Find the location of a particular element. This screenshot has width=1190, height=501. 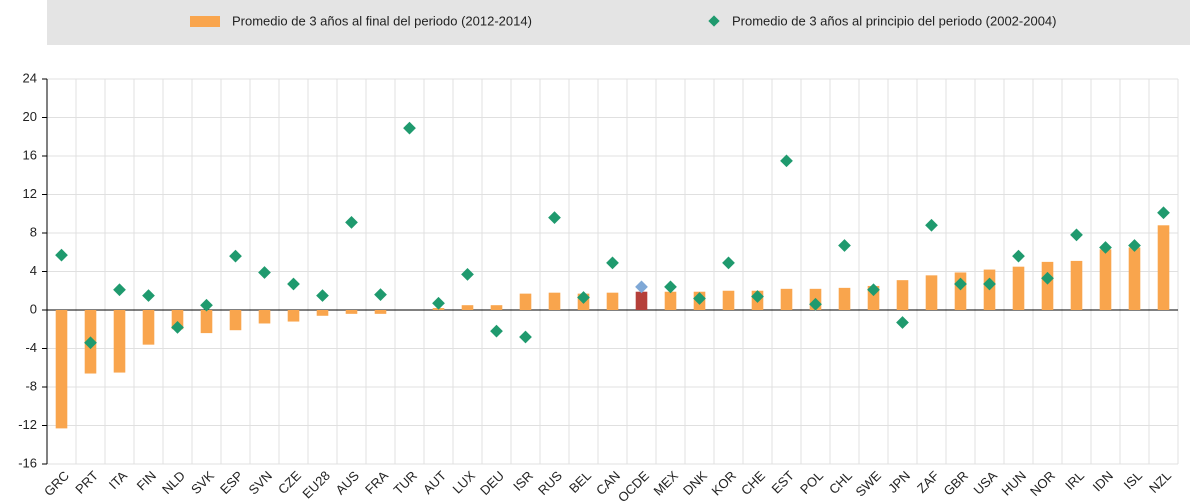

x-tick-label: PRT is located at coordinates (86, 482).